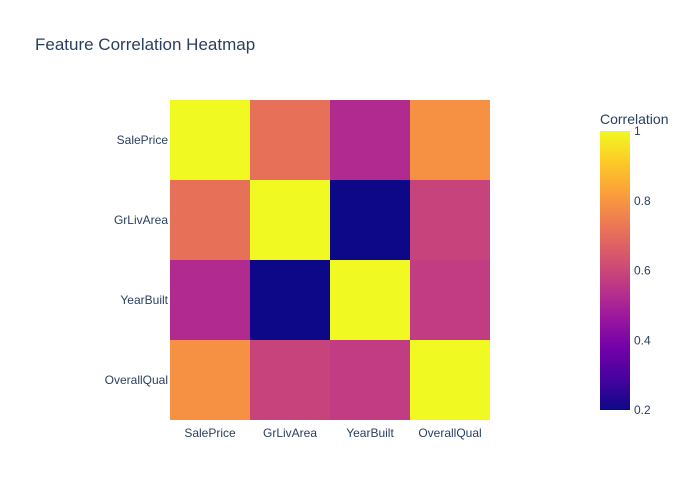  Describe the element at coordinates (210, 433) in the screenshot. I see `x-tick-label: SalePrice` at that location.